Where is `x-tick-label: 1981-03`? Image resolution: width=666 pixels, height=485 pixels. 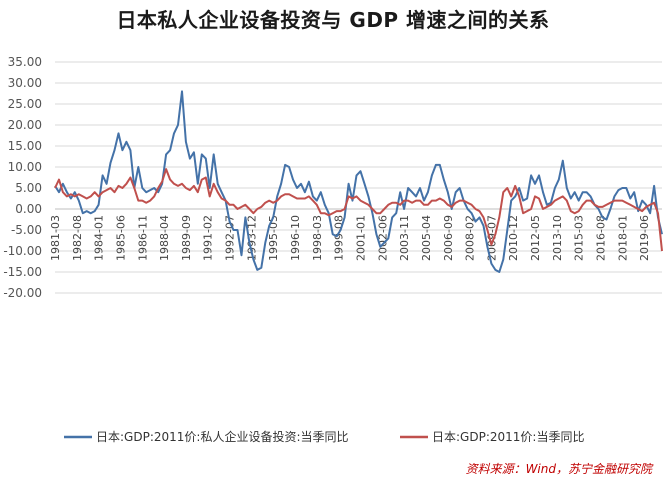
x-tick-label: 1981-03 is located at coordinates (55, 238).